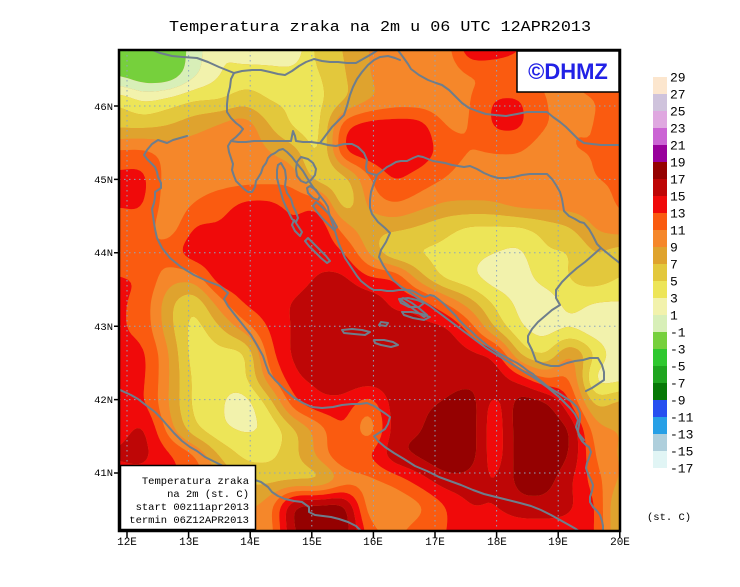  Describe the element at coordinates (103, 108) in the screenshot. I see `svg-text: 46N` at that location.